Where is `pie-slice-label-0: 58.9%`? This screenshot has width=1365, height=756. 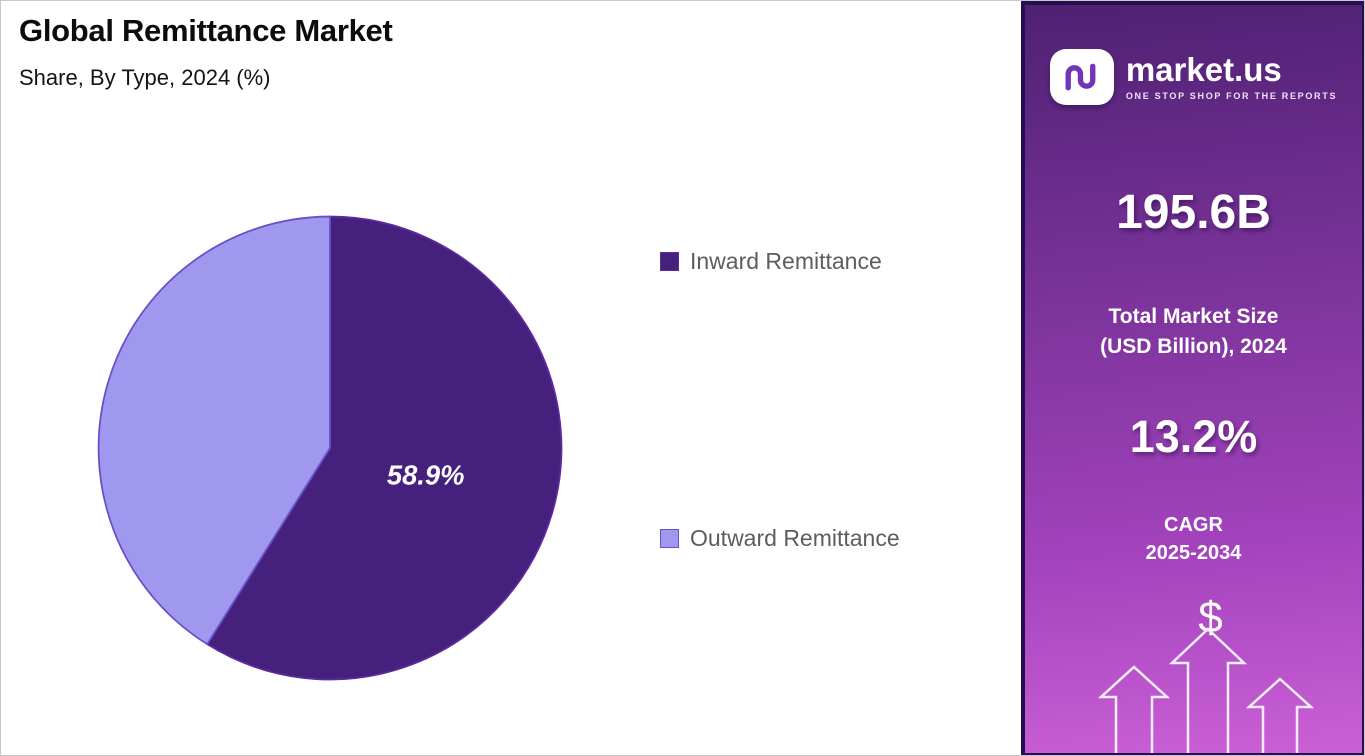 pie-slice-label-0: 58.9% is located at coordinates (426, 474).